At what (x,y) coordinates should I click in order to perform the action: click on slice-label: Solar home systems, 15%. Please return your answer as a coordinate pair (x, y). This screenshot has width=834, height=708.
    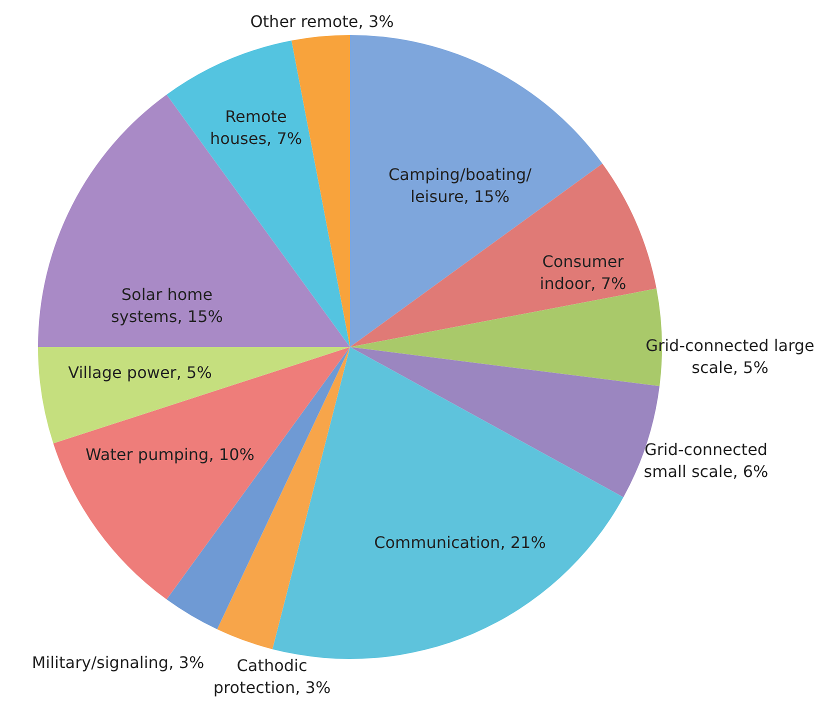
    Looking at the image, I should click on (167, 305).